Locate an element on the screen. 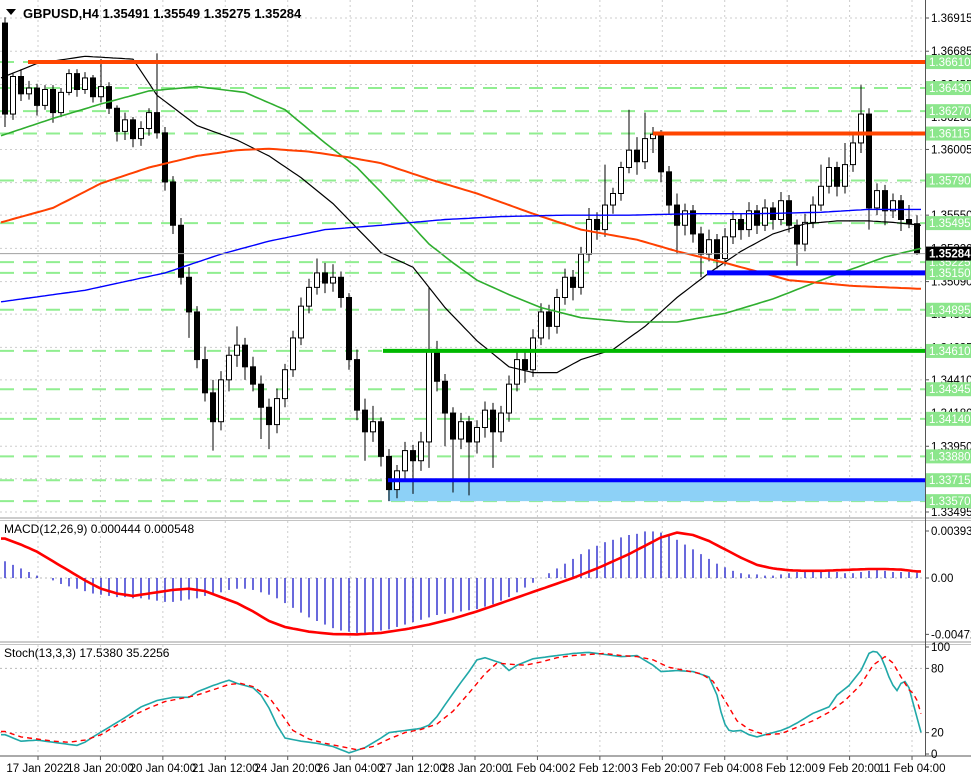 The image size is (971, 778). sr-price-label: 1.35150 is located at coordinates (950, 274).